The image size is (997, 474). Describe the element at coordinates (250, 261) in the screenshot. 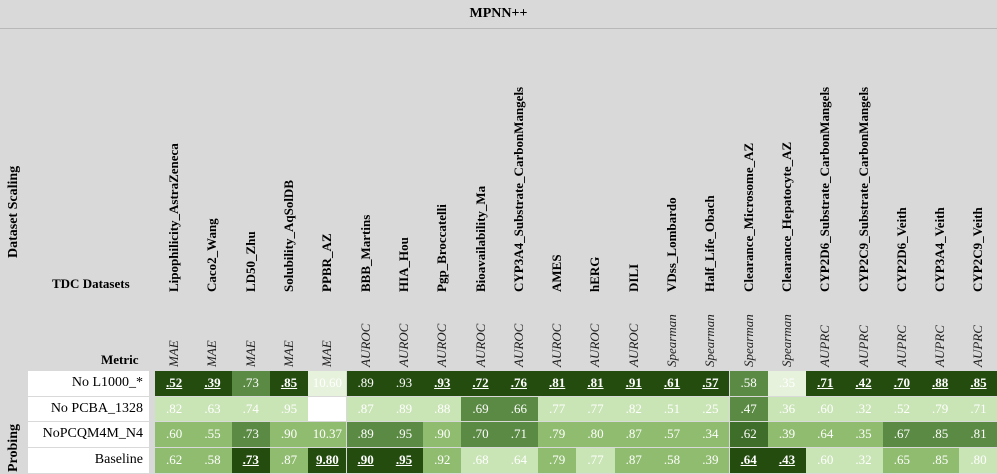

I see `dataset-header: LD50_Zhu` at that location.